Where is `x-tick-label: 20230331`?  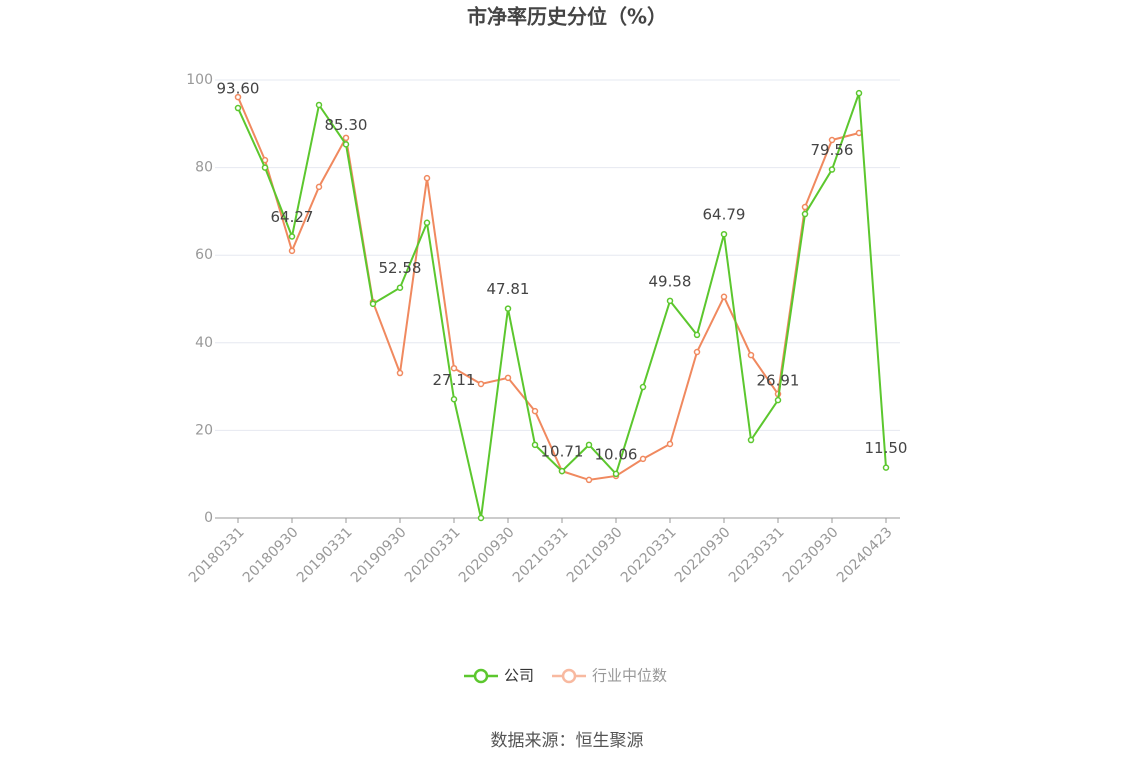
x-tick-label: 20230331 is located at coordinates (757, 555).